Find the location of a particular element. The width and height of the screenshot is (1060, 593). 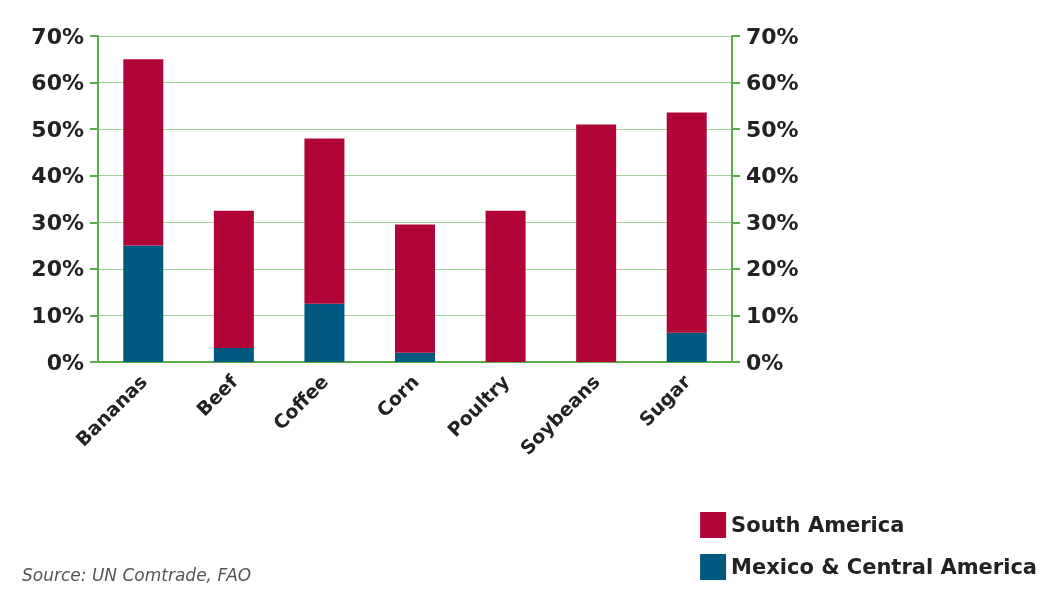

y2-tick-label: 60% is located at coordinates (772, 83).